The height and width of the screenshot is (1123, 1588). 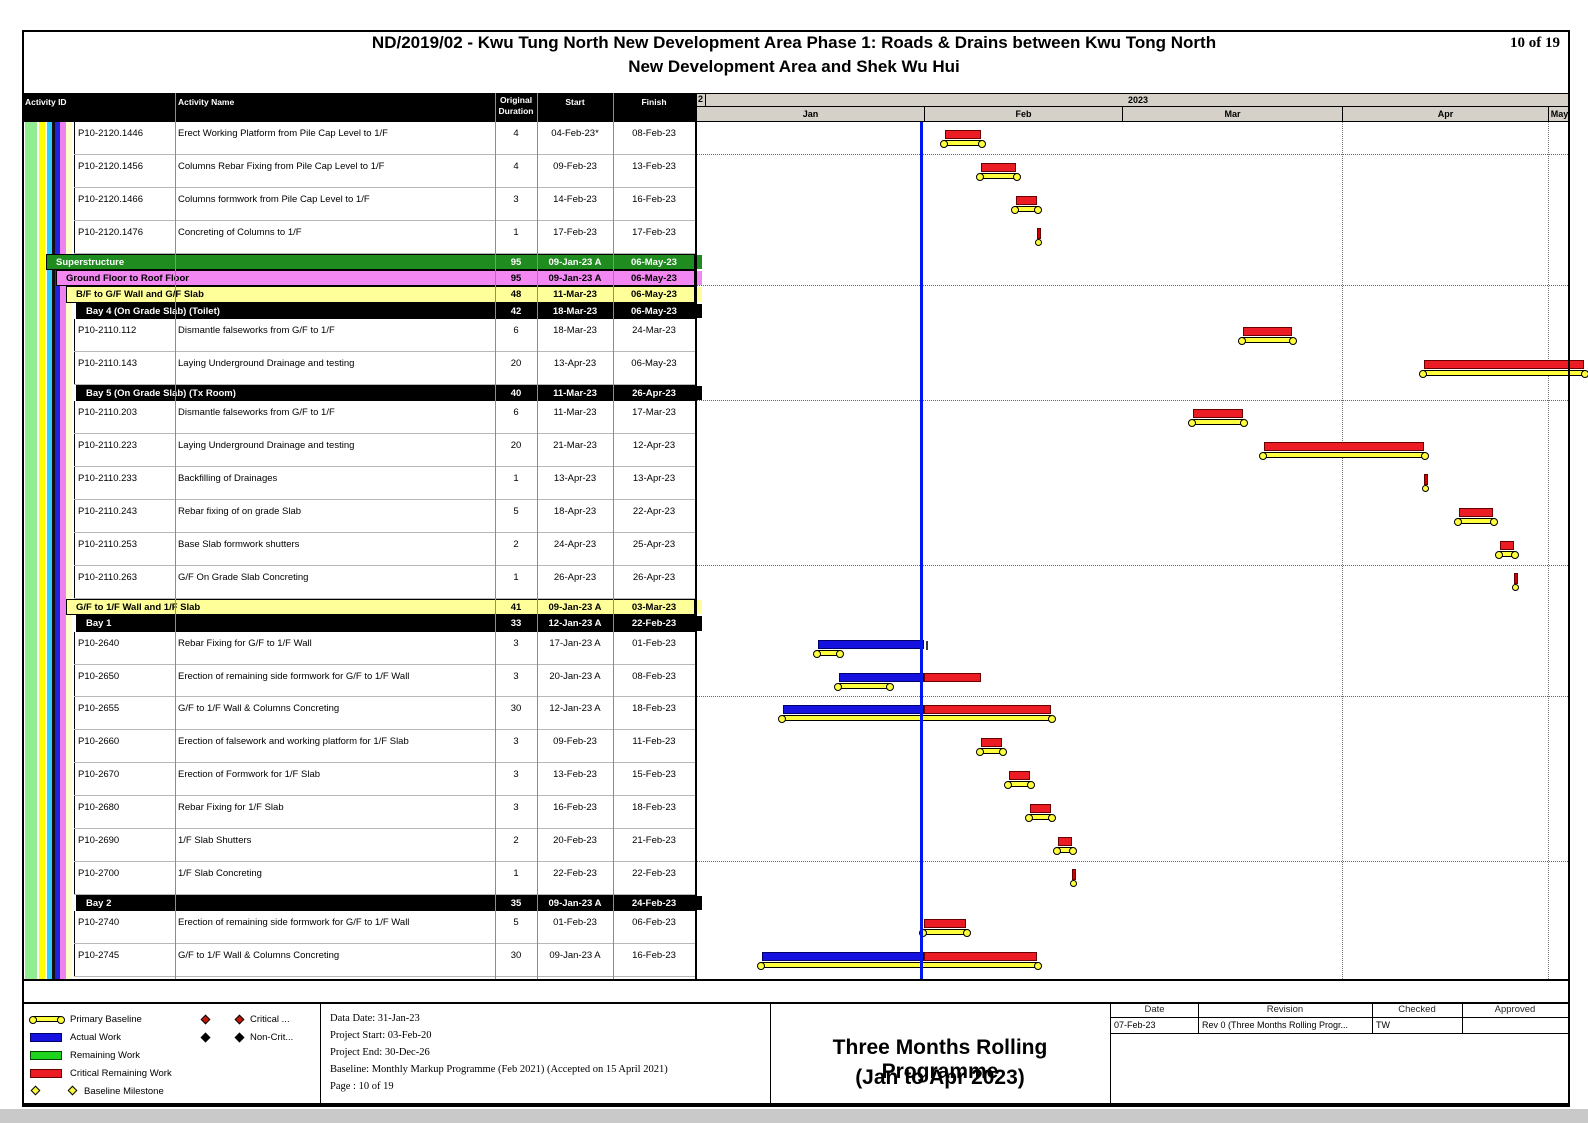 What do you see at coordinates (575, 102) in the screenshot?
I see `header-start: Start` at bounding box center [575, 102].